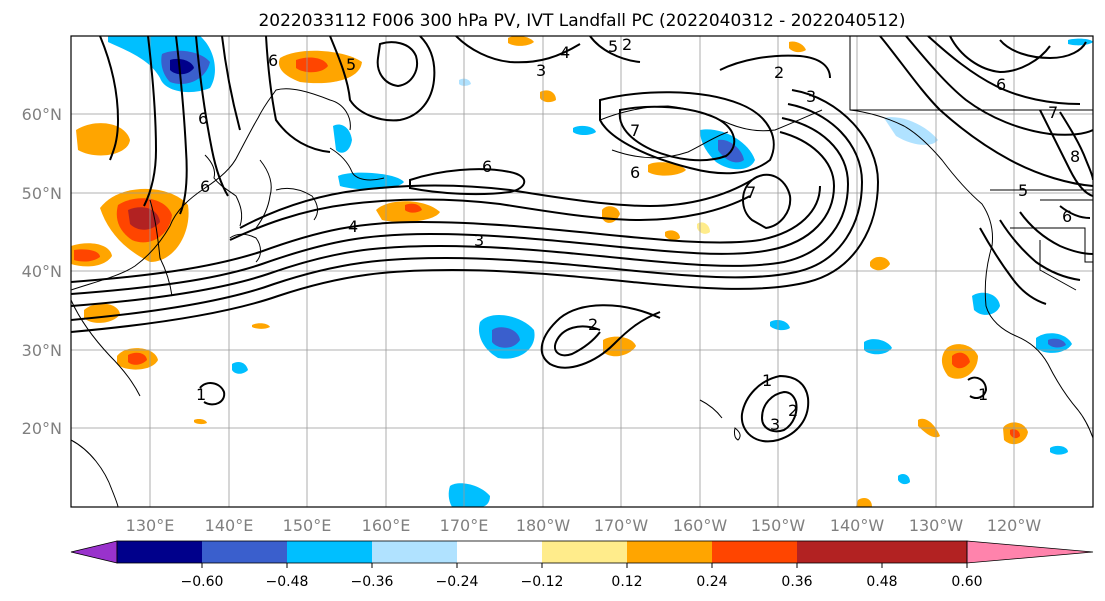 This screenshot has width=1105, height=601. What do you see at coordinates (150, 525) in the screenshot?
I see `lon-label: 130°E` at bounding box center [150, 525].